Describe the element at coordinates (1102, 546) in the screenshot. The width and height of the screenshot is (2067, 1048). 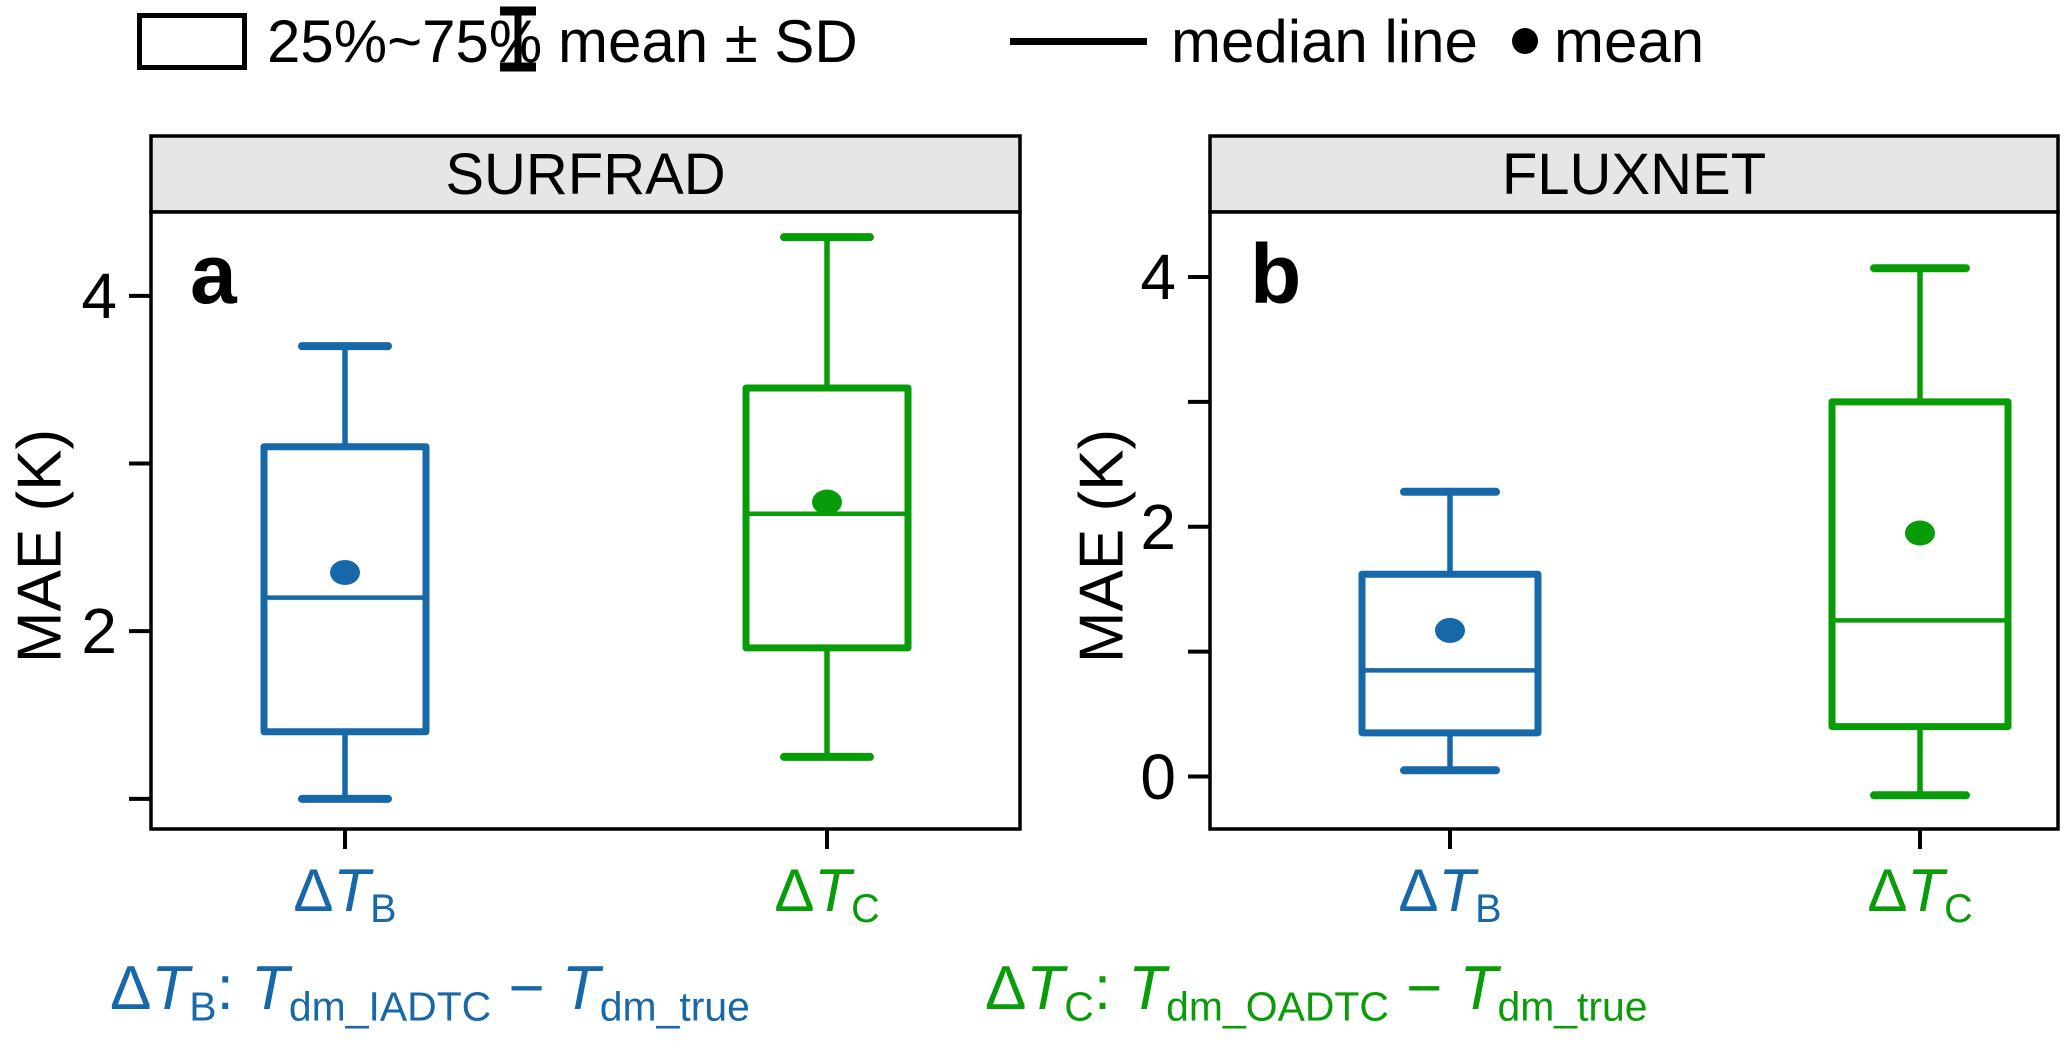
I see `panel-b-y-axis-title: MAE (K)` at that location.